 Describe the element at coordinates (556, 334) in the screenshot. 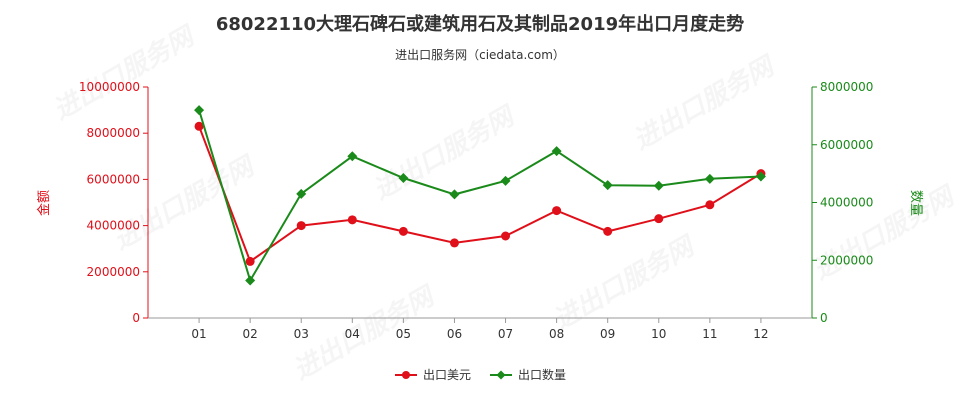

I see `x-tick-label: 08` at that location.